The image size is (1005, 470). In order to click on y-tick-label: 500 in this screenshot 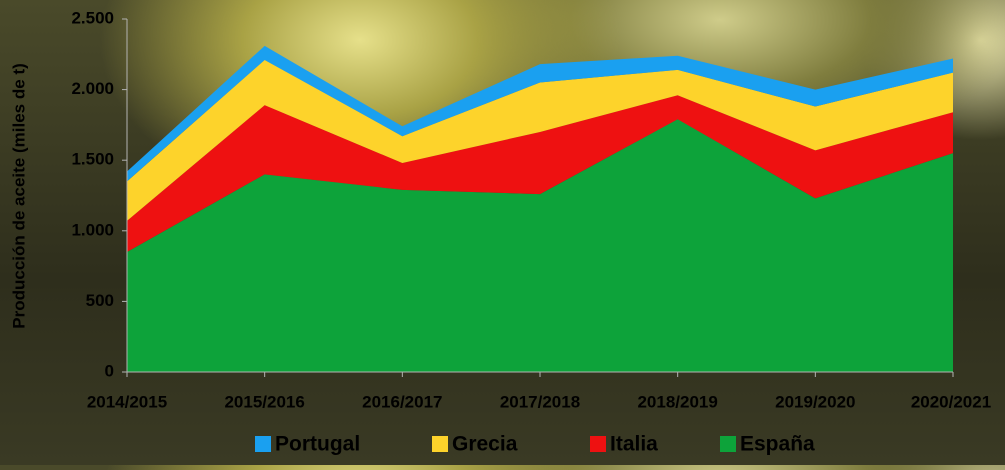, I will do `click(100, 300)`.